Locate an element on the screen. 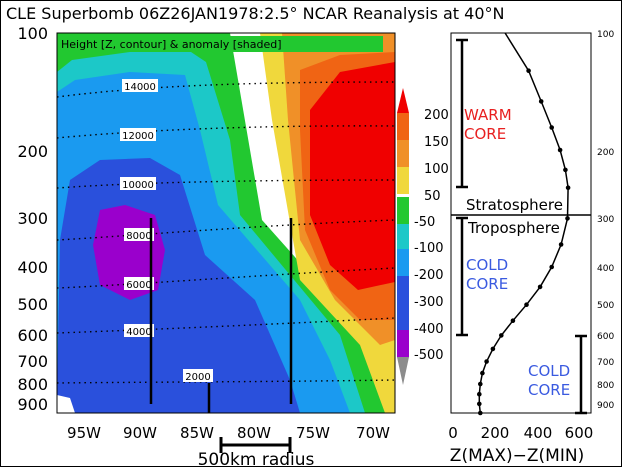  contour-label: 10000 is located at coordinates (138, 185).